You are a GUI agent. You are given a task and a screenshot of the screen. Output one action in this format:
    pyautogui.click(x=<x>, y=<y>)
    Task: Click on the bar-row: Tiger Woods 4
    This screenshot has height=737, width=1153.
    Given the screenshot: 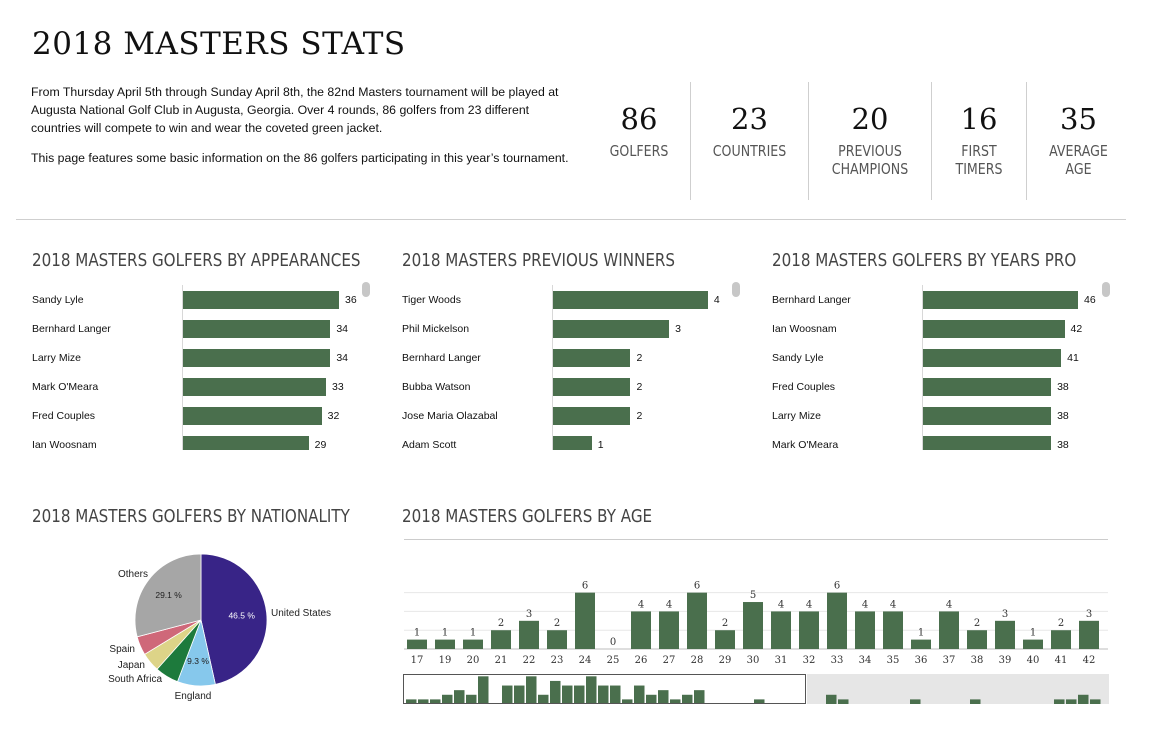 What is the action you would take?
    pyautogui.click(x=572, y=298)
    